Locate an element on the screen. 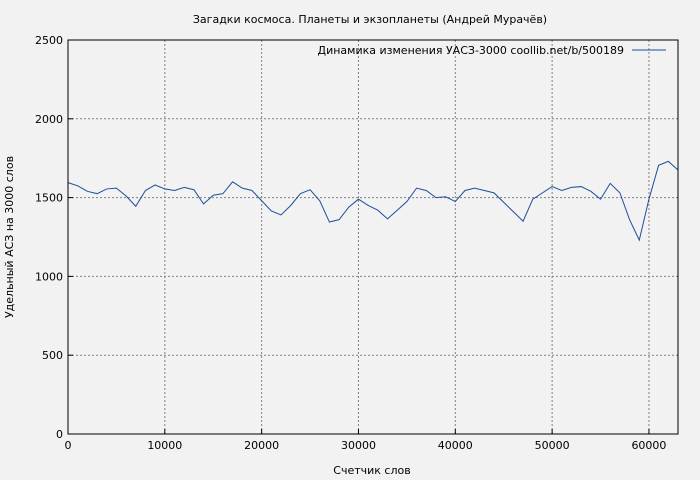 The image size is (700, 480). y-tick-label: 1500 is located at coordinates (49, 198).